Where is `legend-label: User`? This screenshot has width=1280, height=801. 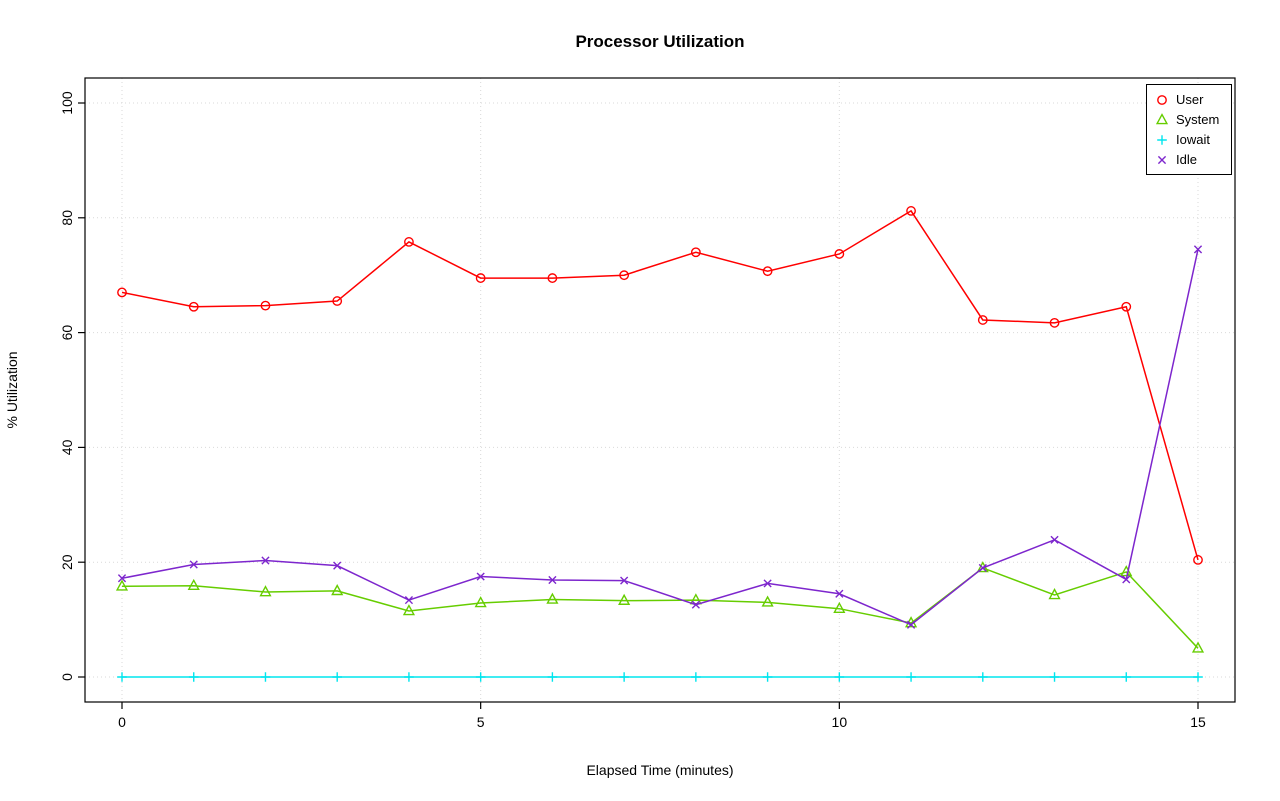 legend-label: User is located at coordinates (1190, 99).